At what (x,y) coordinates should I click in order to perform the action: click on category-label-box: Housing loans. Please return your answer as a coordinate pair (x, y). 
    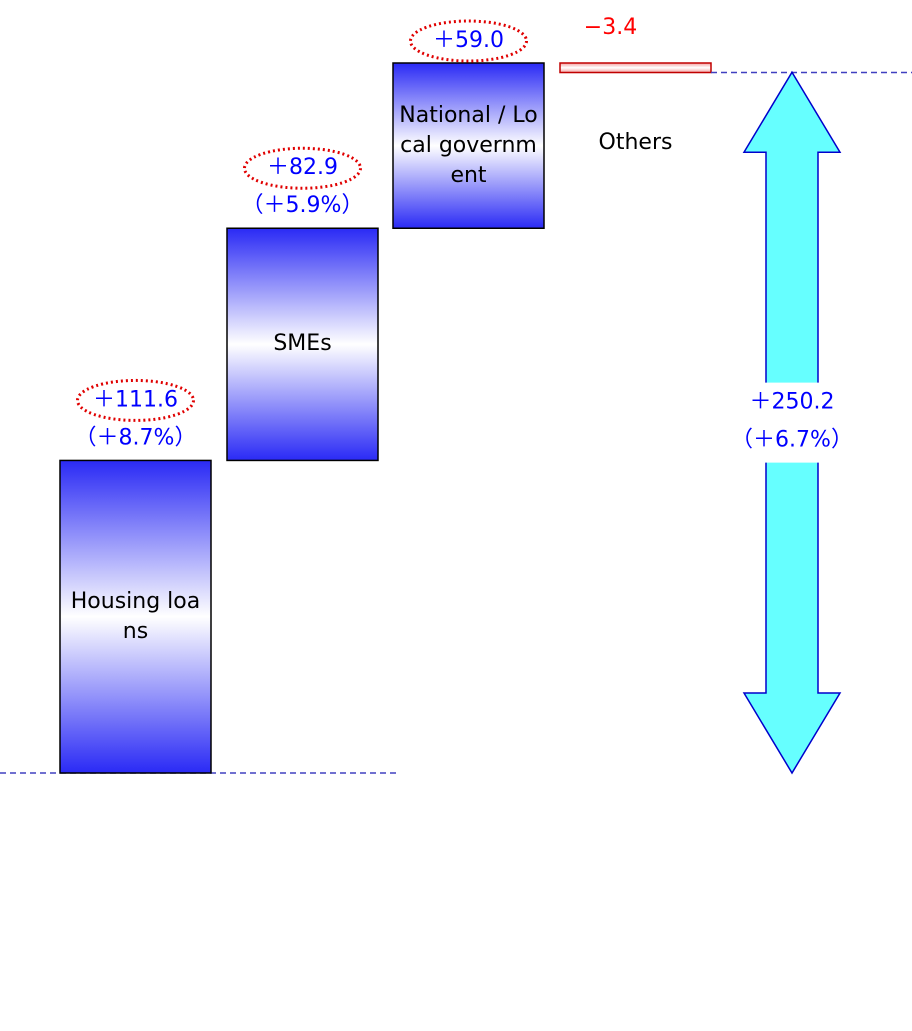
    Looking at the image, I should click on (135, 616).